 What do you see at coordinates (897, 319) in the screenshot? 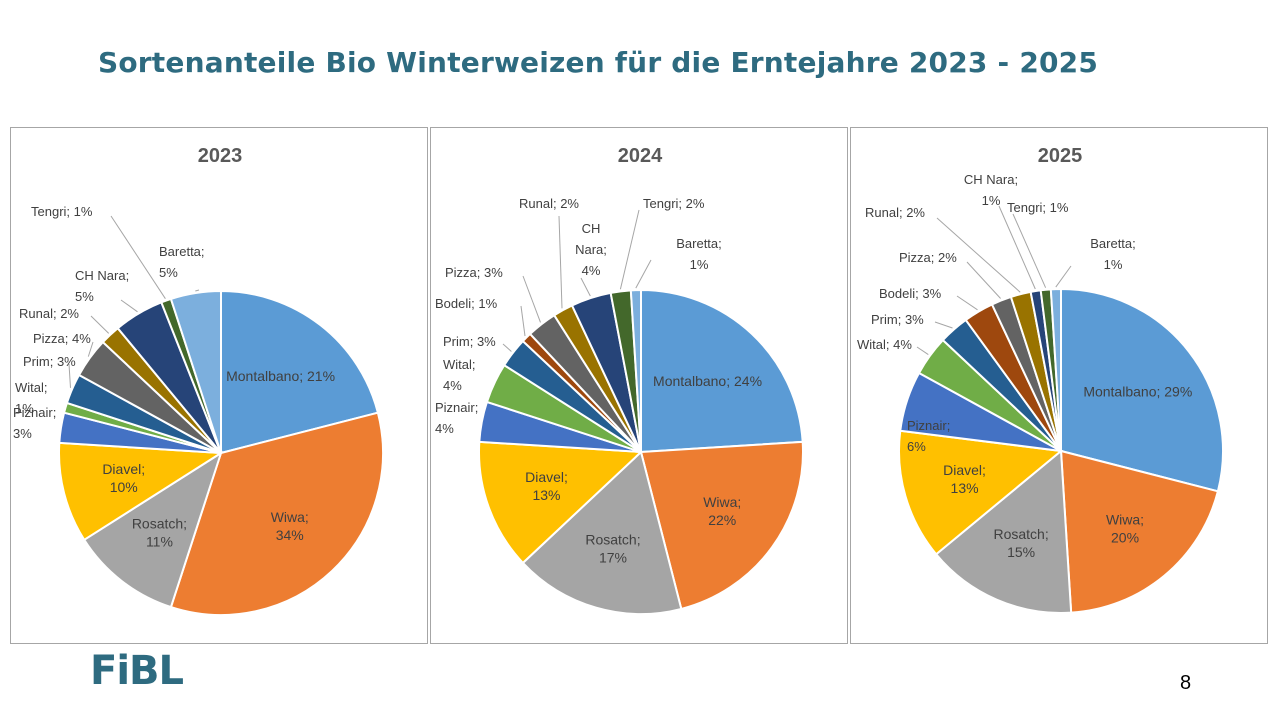
I see `data-label-2025-prim: Prim; 3%` at bounding box center [897, 319].